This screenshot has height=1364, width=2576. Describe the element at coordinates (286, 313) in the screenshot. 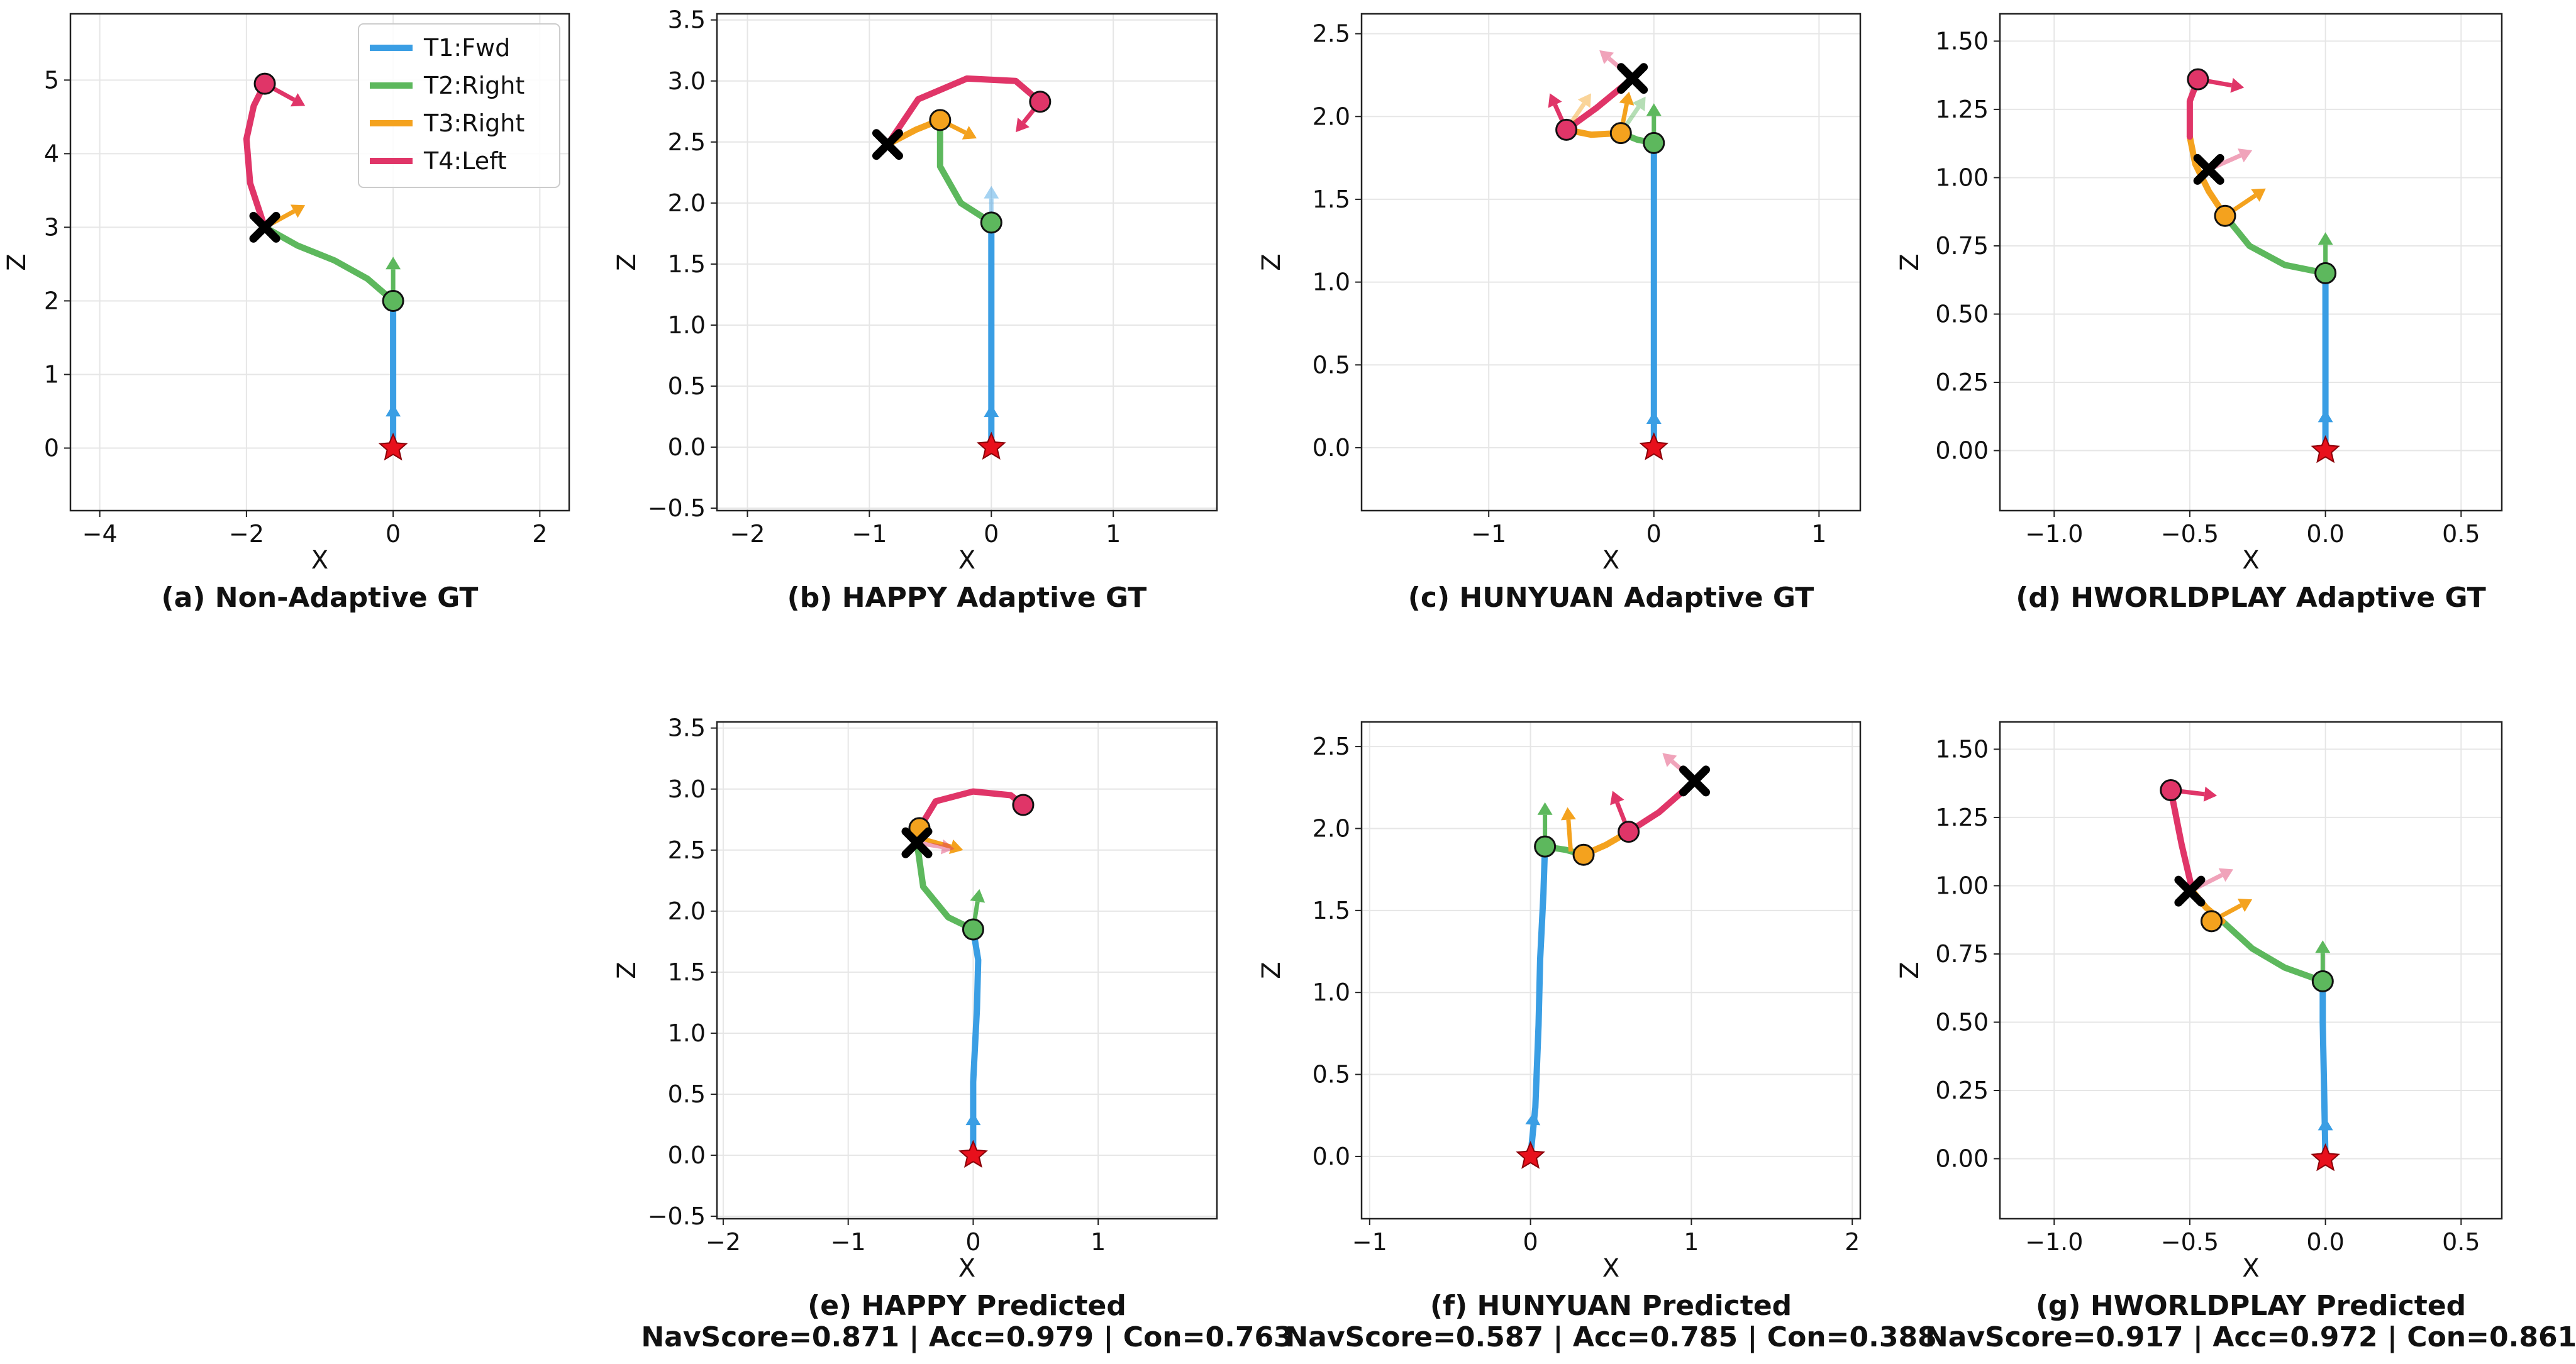

I see `panel-a: −4 −2 0 2 0 1 2 3 4 5 X Z (a) Non-Adaptive GT` at that location.